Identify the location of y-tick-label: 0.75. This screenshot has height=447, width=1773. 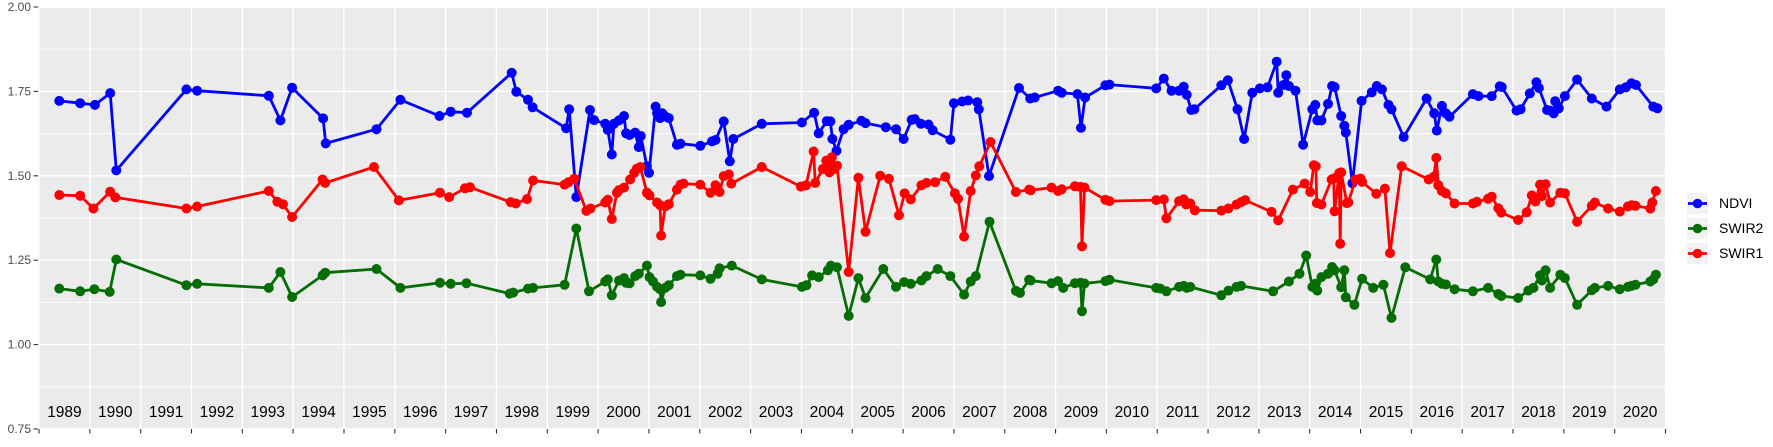
(20, 429).